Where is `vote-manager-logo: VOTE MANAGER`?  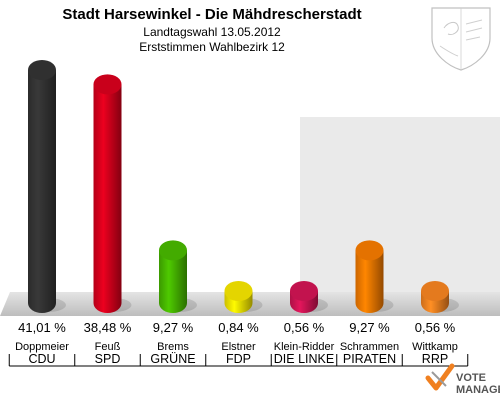
vote-manager-logo: VOTE MANAGER is located at coordinates (462, 379).